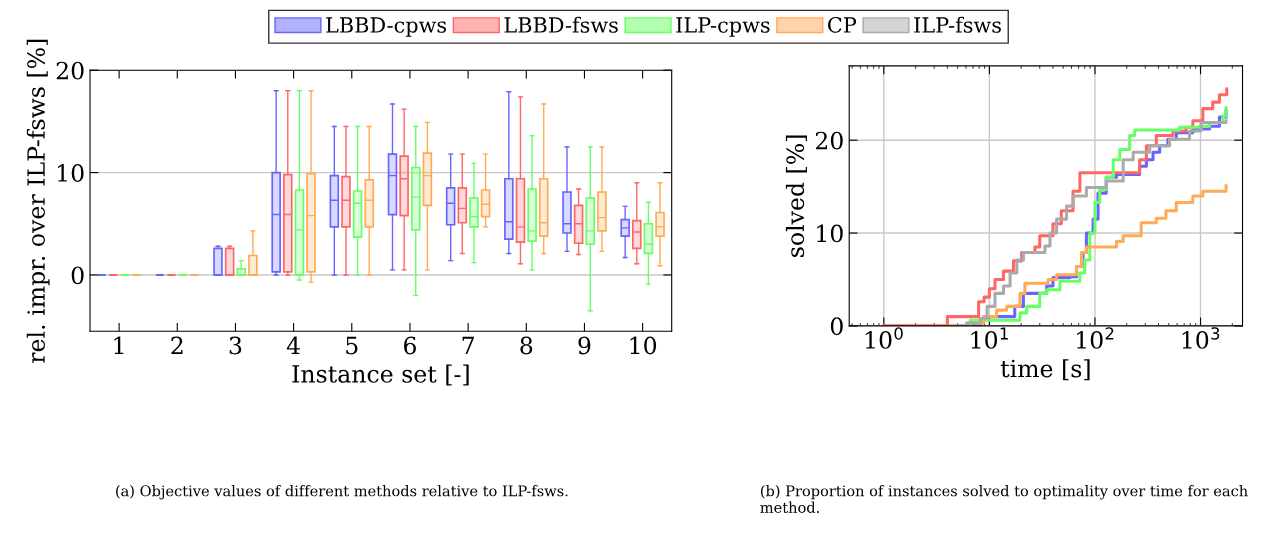 This screenshot has width=1277, height=536. What do you see at coordinates (643, 345) in the screenshot?
I see `x-tick-label: 10` at bounding box center [643, 345].